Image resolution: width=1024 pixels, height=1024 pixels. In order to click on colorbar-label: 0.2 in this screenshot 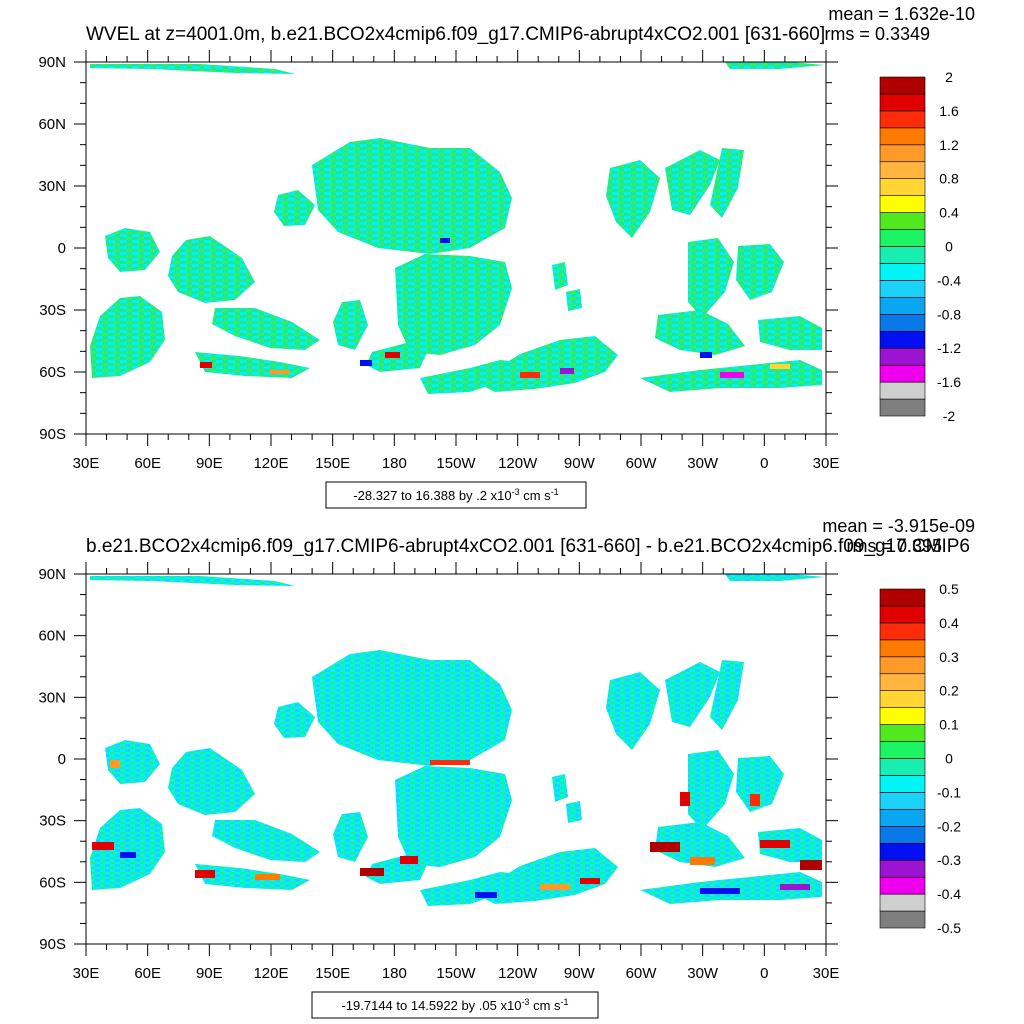, I will do `click(949, 691)`.